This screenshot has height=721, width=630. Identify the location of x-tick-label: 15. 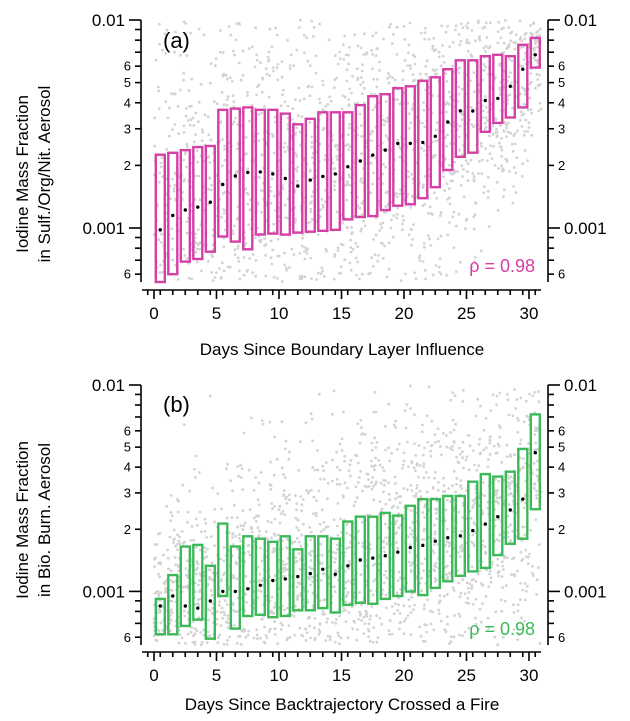
(341, 313).